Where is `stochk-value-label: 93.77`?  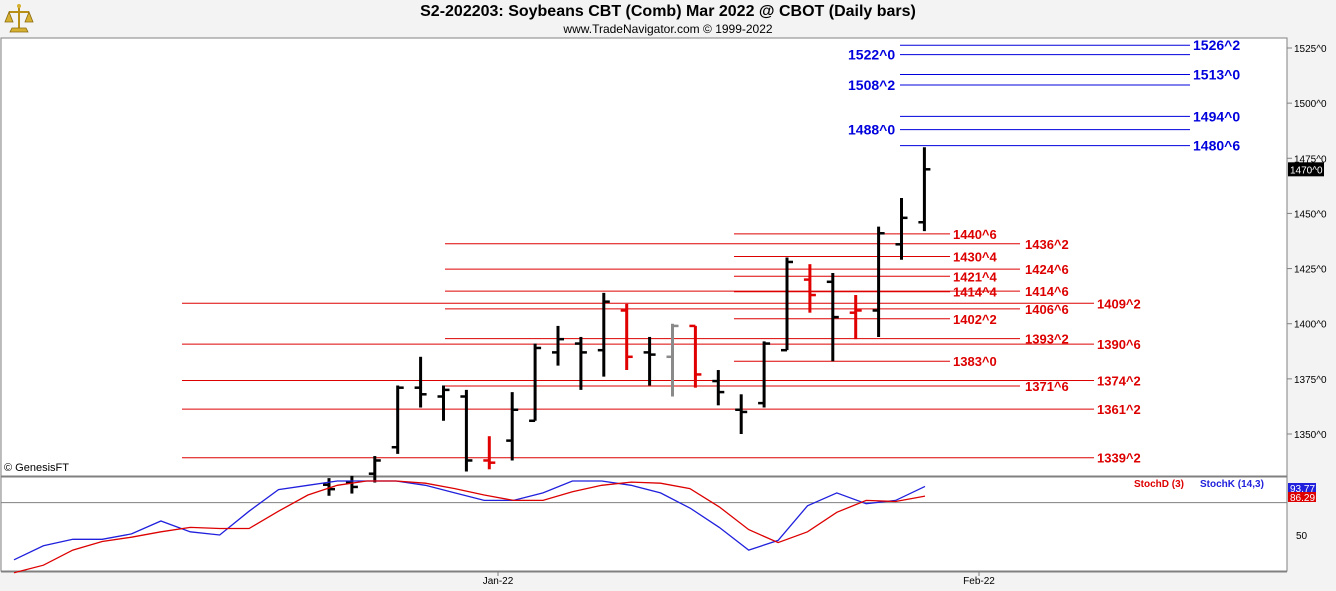
stochk-value-label: 93.77 is located at coordinates (1302, 489).